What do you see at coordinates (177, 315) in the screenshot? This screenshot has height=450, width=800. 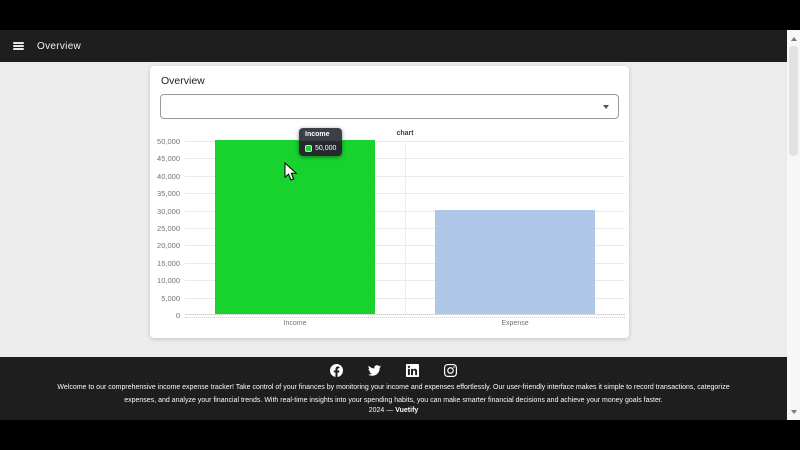 I see `y-axis-tick-label: 0` at bounding box center [177, 315].